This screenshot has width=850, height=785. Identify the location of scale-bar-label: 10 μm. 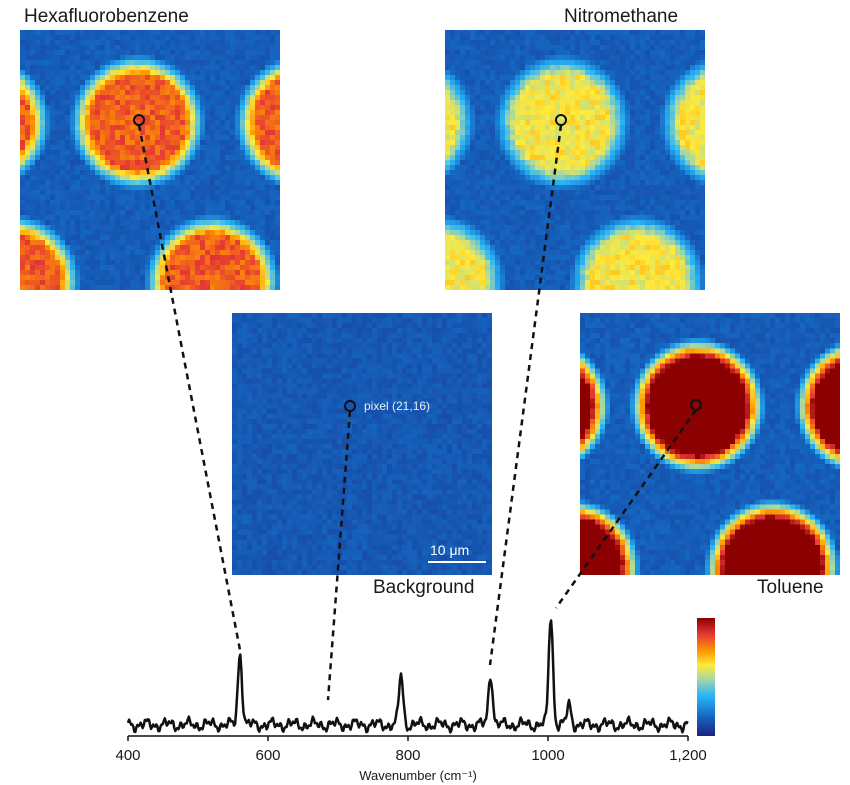
(449, 550).